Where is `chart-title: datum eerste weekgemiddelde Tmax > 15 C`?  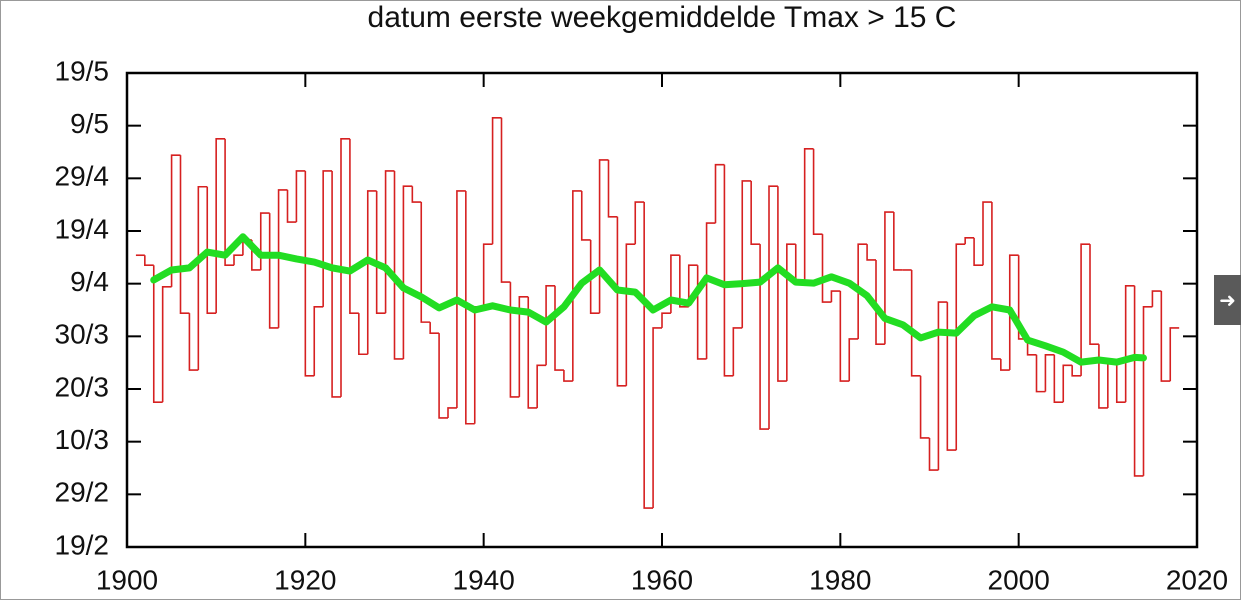 chart-title: datum eerste weekgemiddelde Tmax > 15 C is located at coordinates (662, 17).